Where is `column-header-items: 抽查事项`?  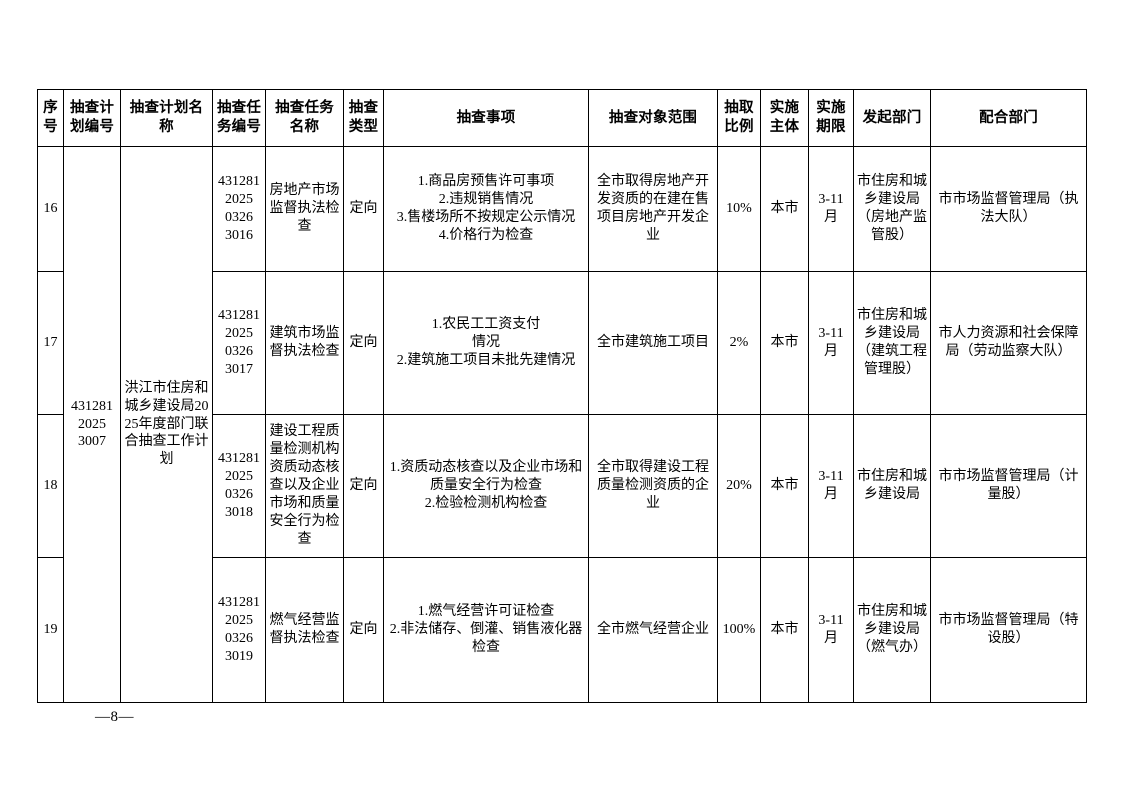
column-header-items: 抽查事项 is located at coordinates (486, 118).